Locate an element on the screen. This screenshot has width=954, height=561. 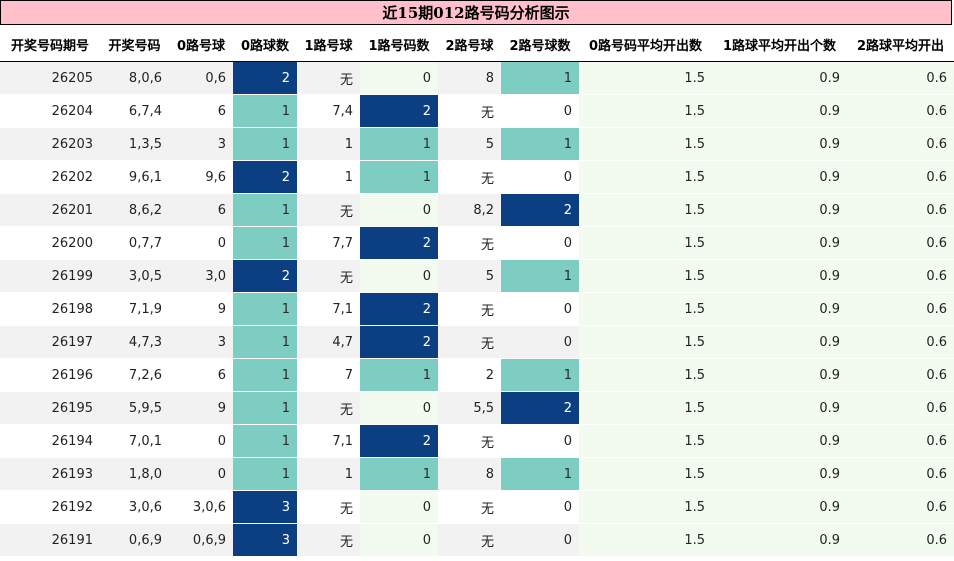
cell-numbers: 1,3,5 is located at coordinates (134, 144).